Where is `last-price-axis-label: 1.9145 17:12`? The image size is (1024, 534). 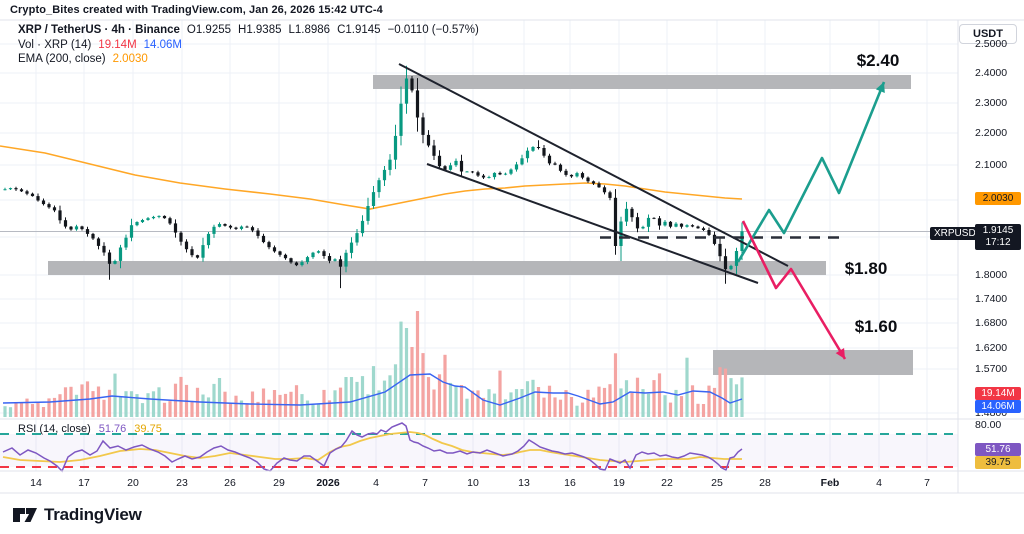
last-price-axis-label: 1.9145 17:12 is located at coordinates (998, 237).